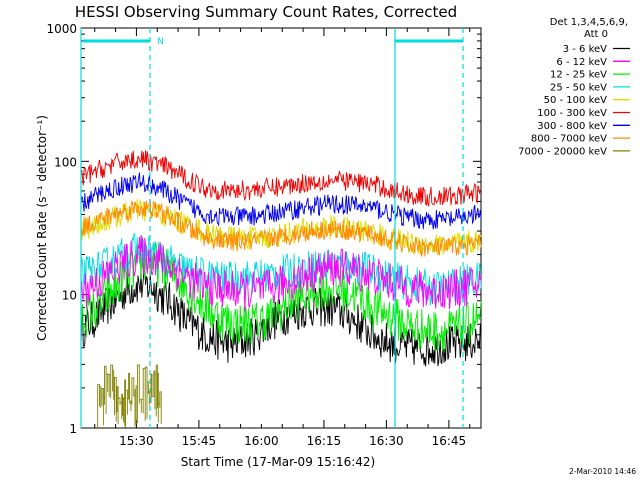 The width and height of the screenshot is (640, 480). What do you see at coordinates (596, 34) in the screenshot?
I see `legend-header-line-2: Att 0` at bounding box center [596, 34].